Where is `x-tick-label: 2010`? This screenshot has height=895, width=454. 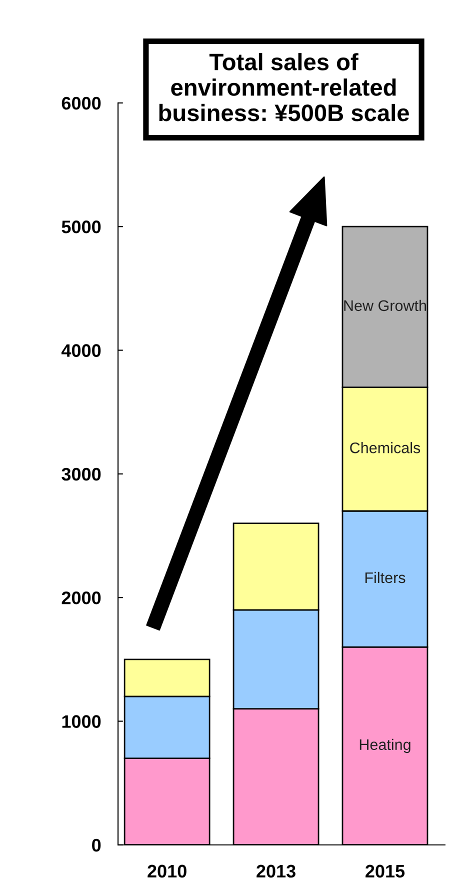 x-tick-label: 2010 is located at coordinates (167, 871).